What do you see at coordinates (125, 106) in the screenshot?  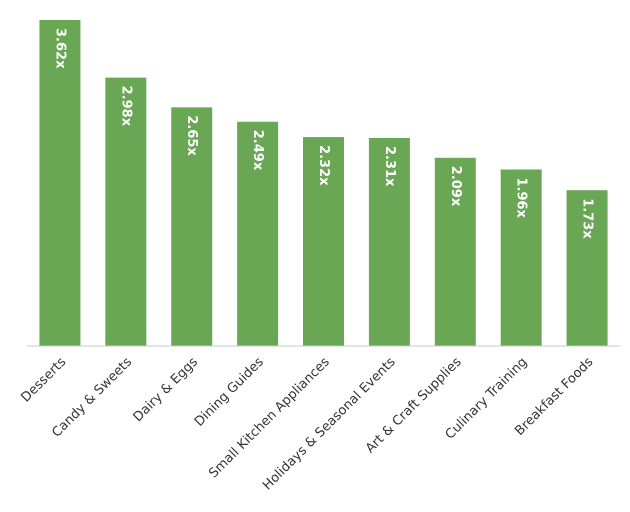 I see `value-label: 2.98x` at bounding box center [125, 106].